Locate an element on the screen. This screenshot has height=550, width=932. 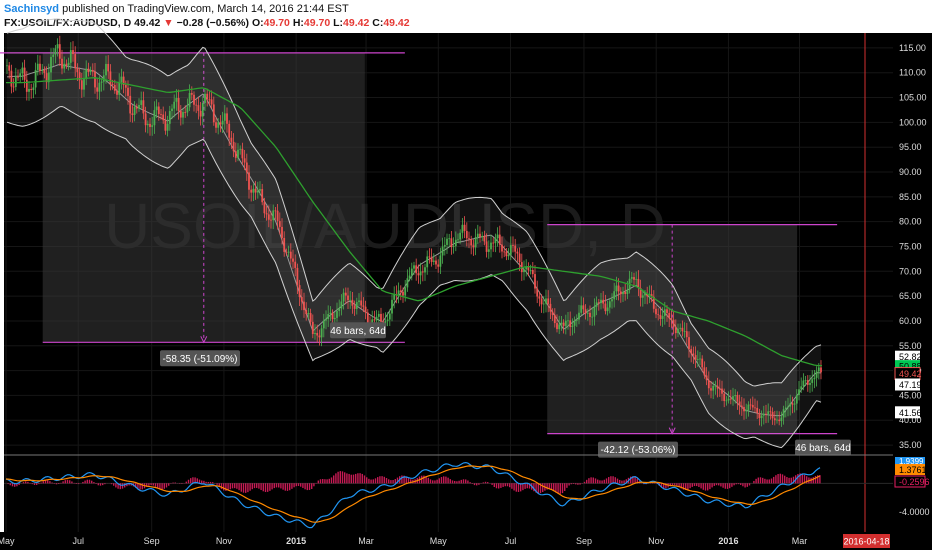
price-tick-label: 90.00 is located at coordinates (910, 172).